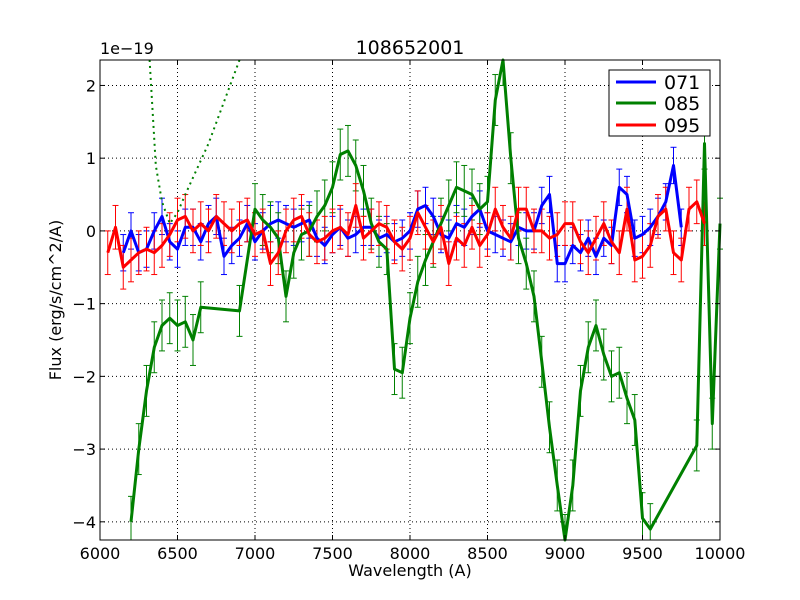  I want to click on y-tick-label: 2, so click(91, 85).